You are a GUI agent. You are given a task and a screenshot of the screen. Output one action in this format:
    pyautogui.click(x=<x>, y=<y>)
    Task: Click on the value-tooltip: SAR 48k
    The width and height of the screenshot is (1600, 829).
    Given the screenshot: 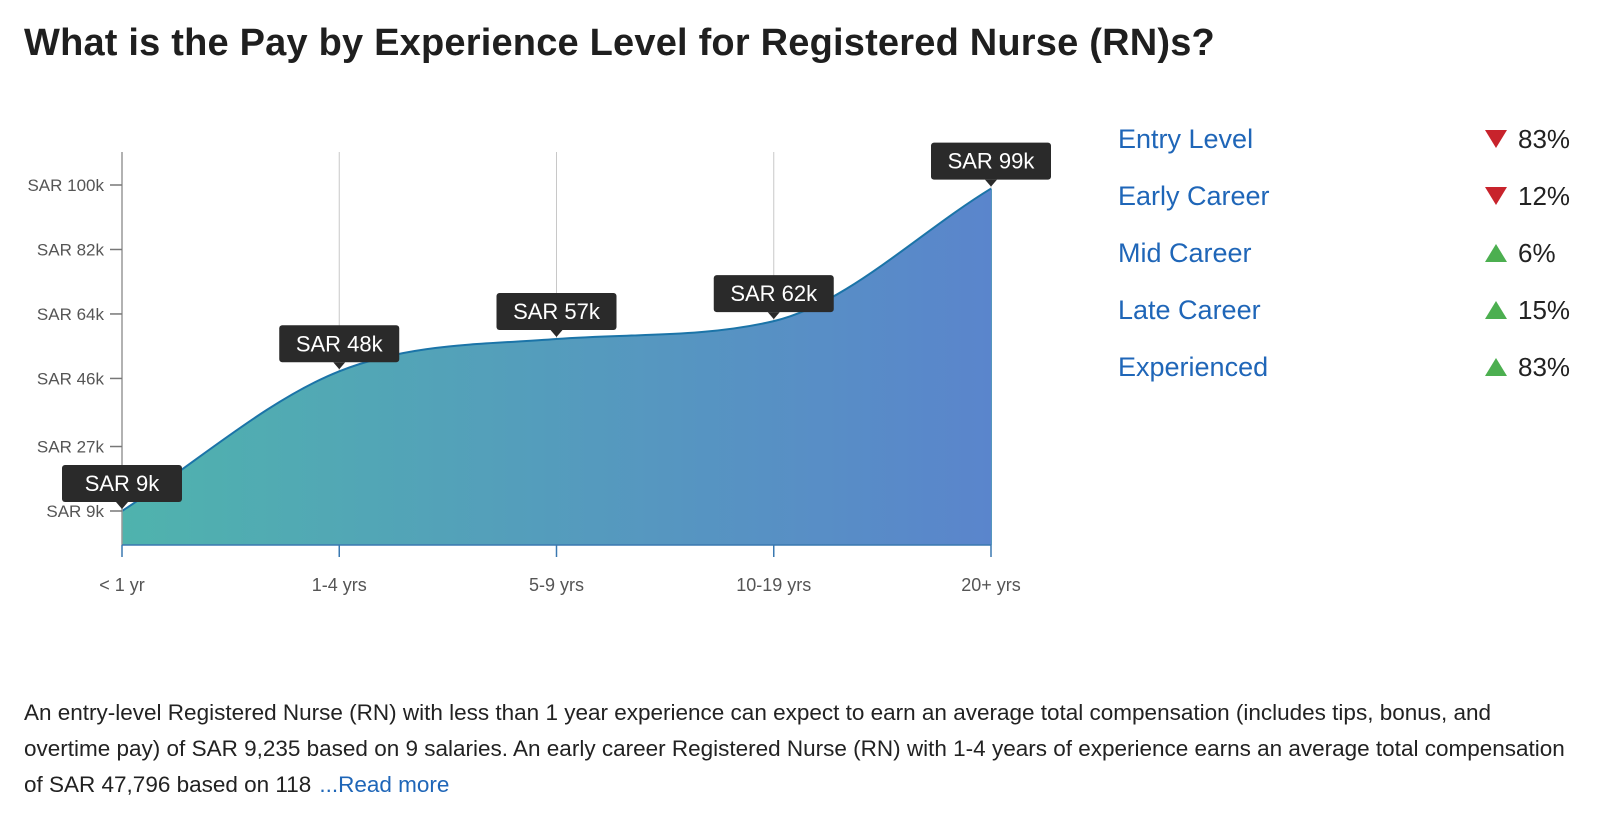 What is the action you would take?
    pyautogui.click(x=339, y=347)
    